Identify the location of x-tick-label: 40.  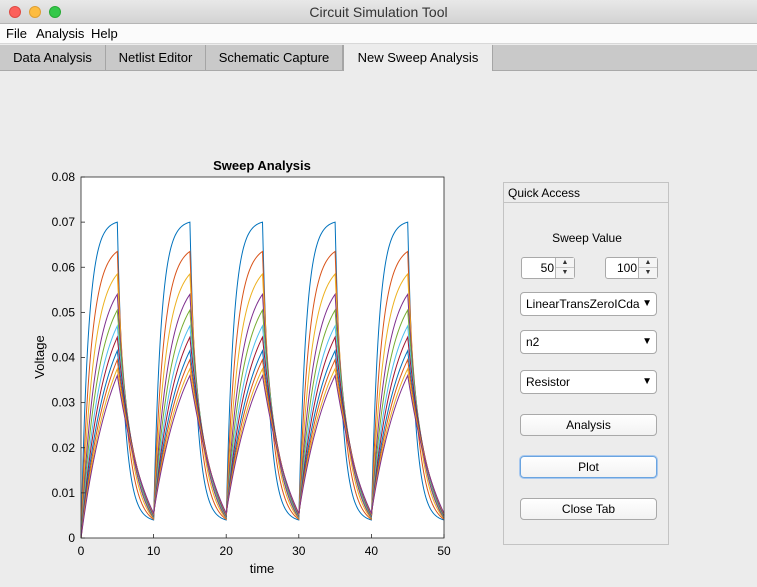
(372, 551).